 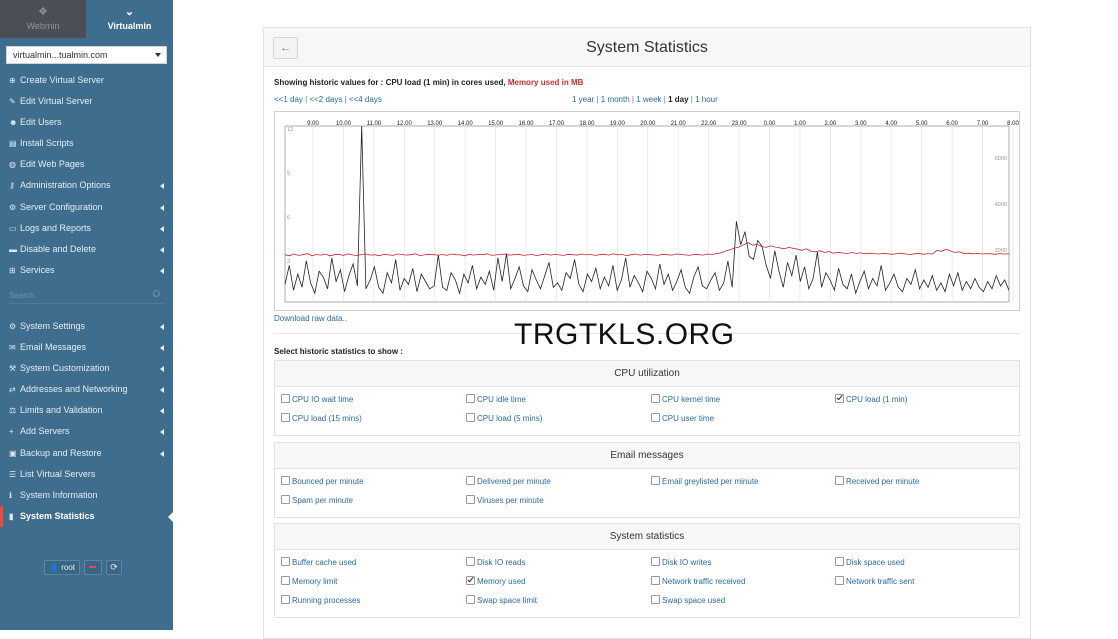 I want to click on sidebar-item-addresses-and-networking: ⇄ Addresses and Networking, so click(x=86, y=389).